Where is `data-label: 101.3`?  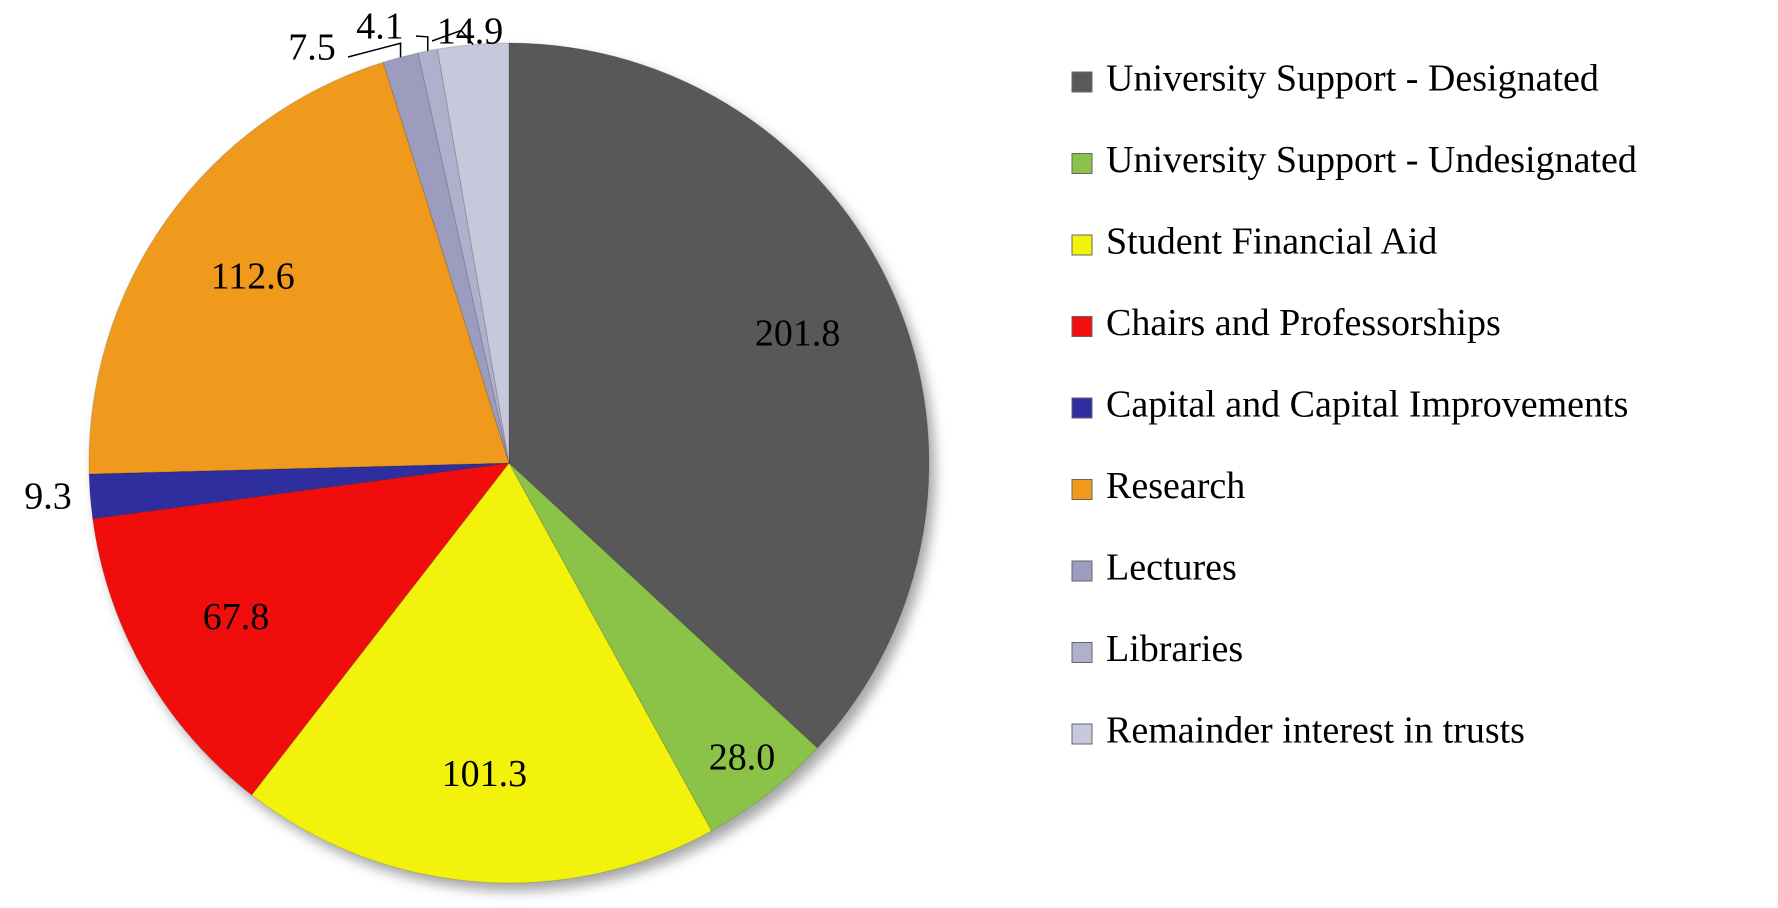 data-label: 101.3 is located at coordinates (485, 774).